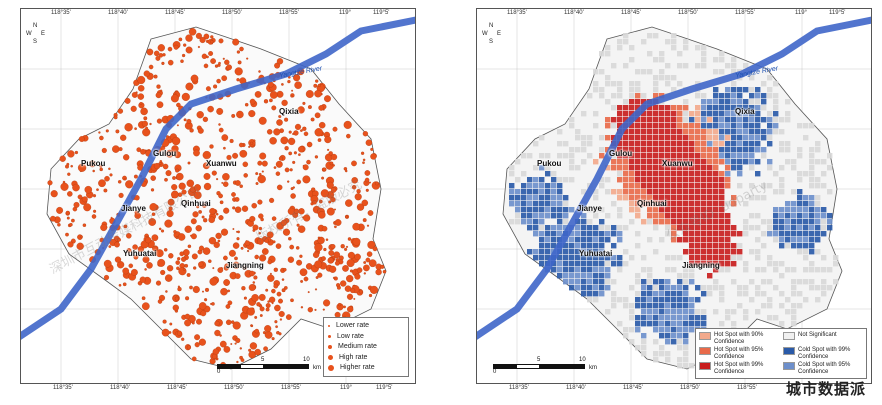 The image size is (882, 405). I want to click on top-tick-6: 119°5', so click(837, 13).